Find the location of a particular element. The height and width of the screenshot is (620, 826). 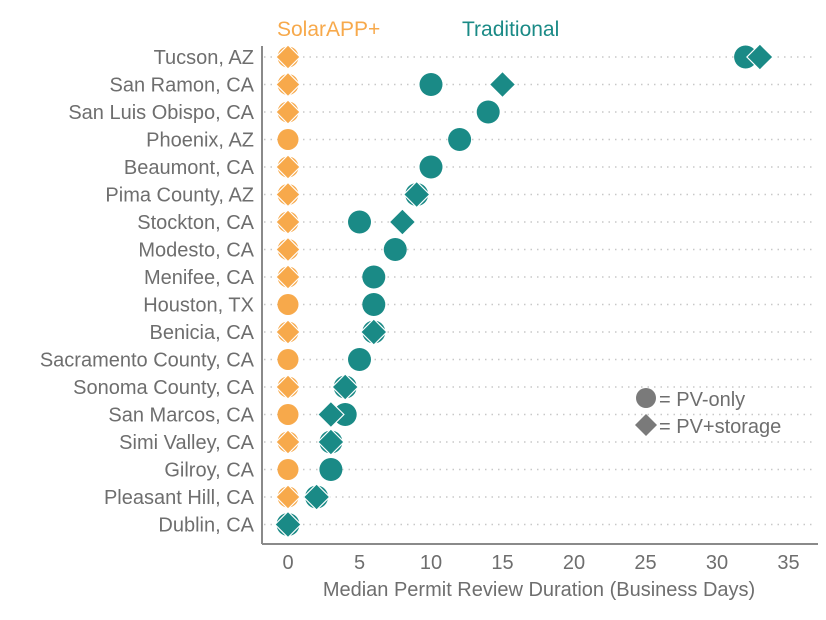

x-tick-label: 20 is located at coordinates (574, 563).